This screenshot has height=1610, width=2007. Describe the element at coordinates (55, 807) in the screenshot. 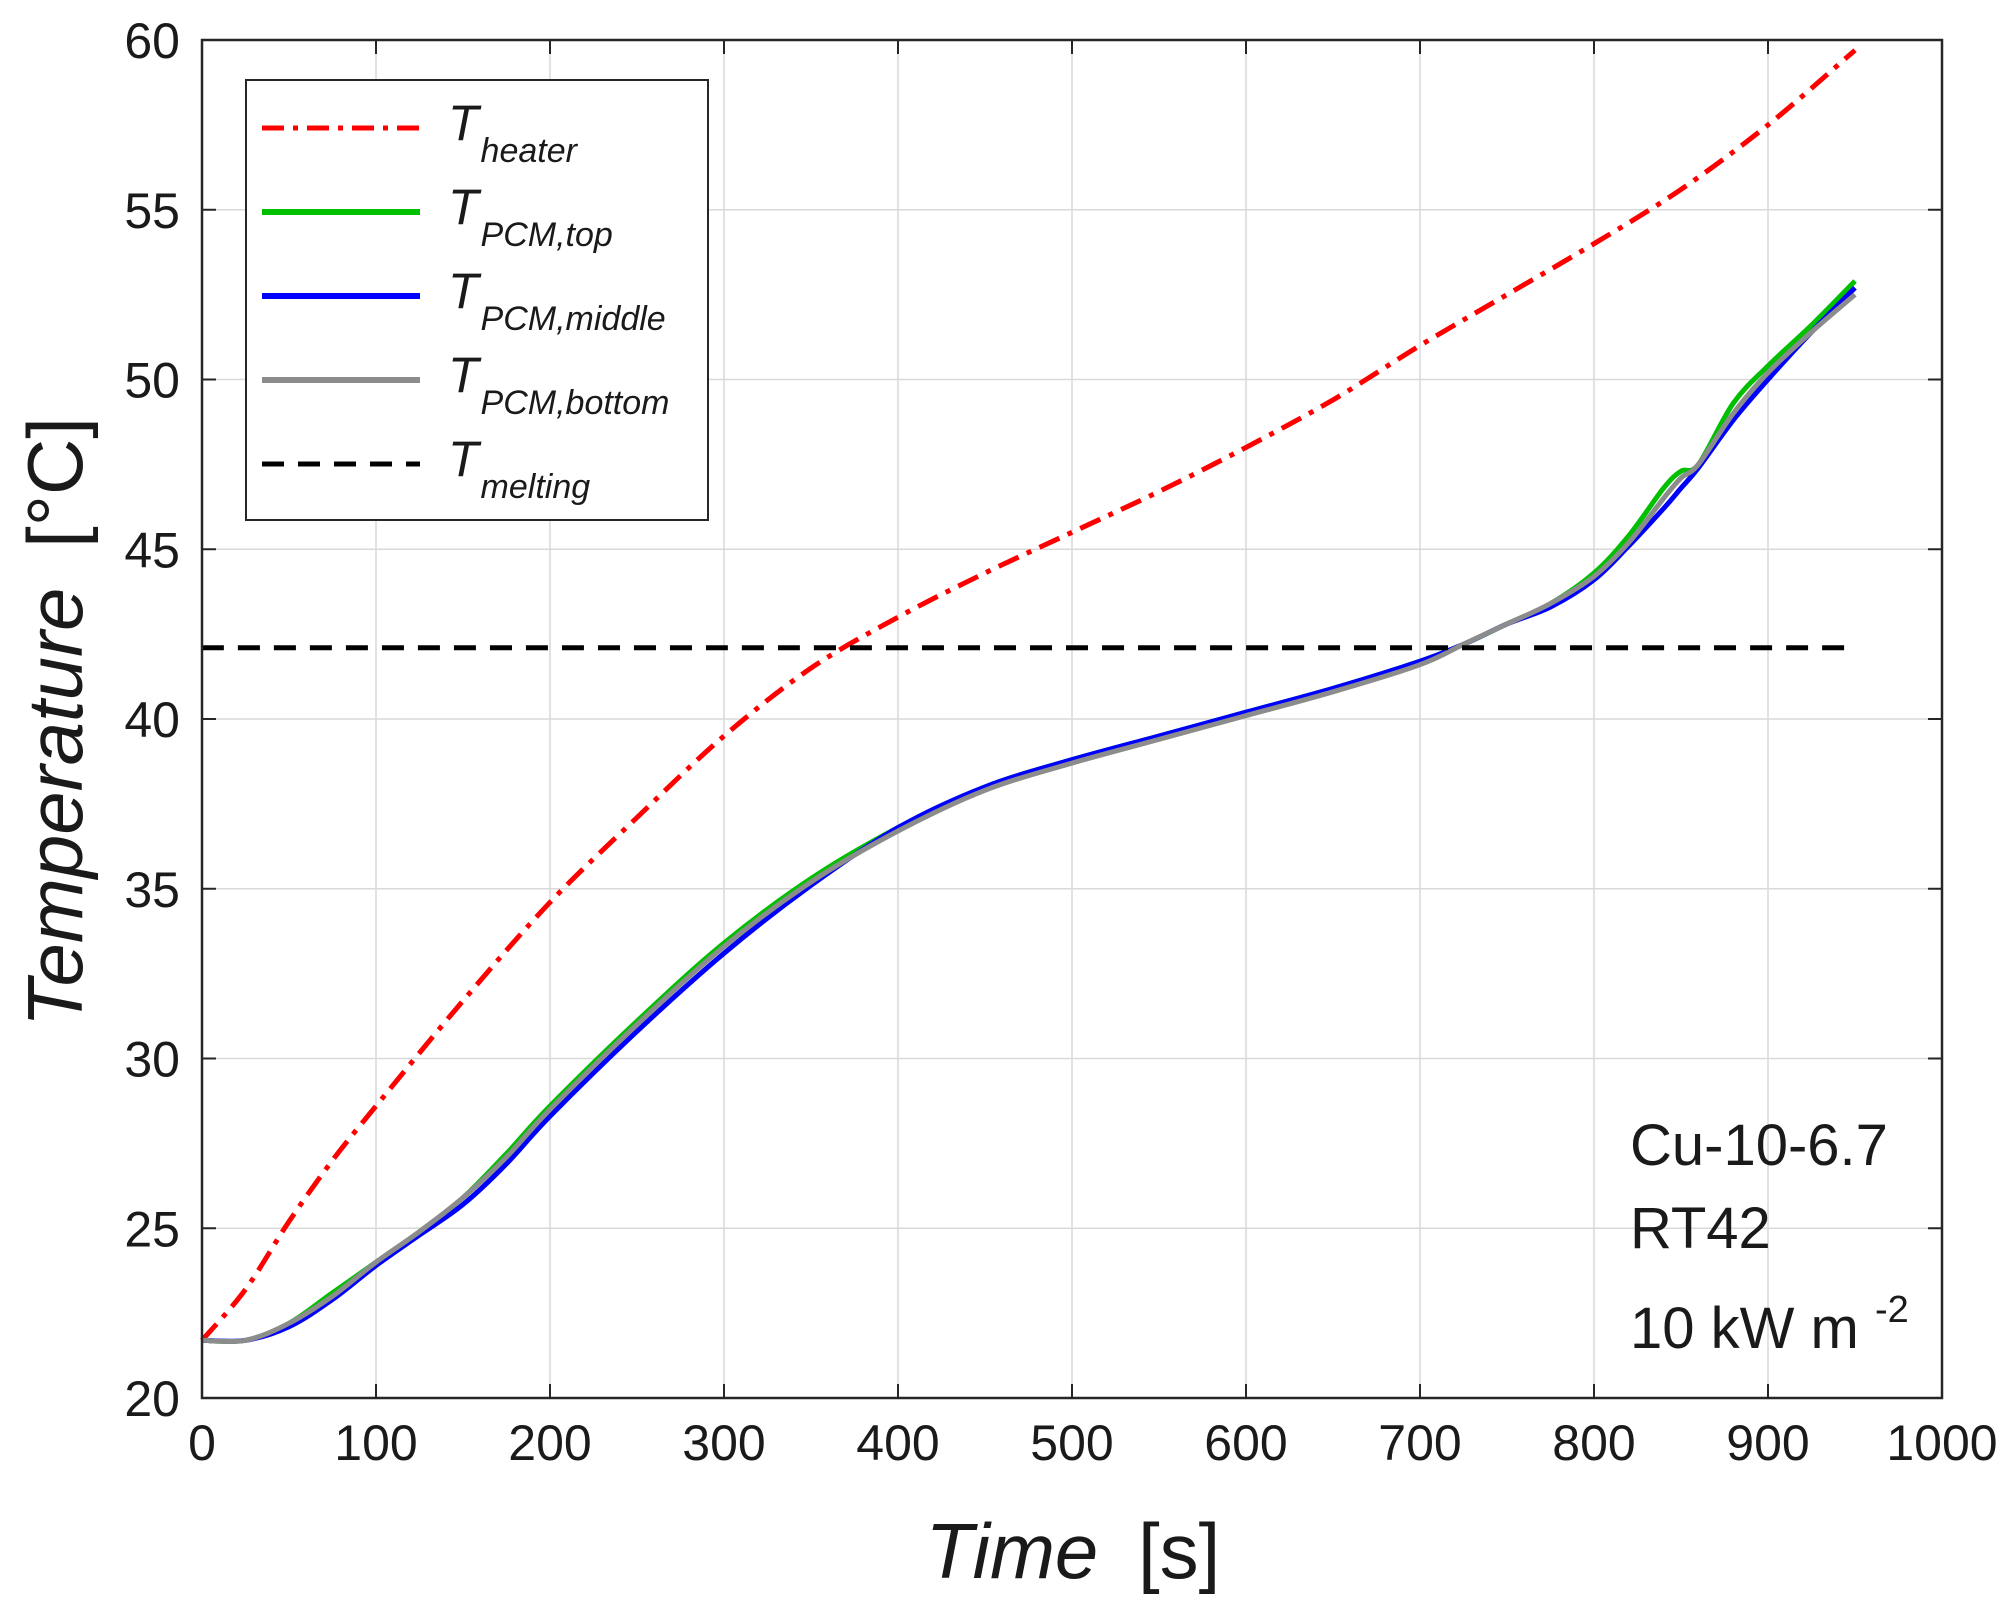

I see `y-axis-title-main: Temperature` at that location.